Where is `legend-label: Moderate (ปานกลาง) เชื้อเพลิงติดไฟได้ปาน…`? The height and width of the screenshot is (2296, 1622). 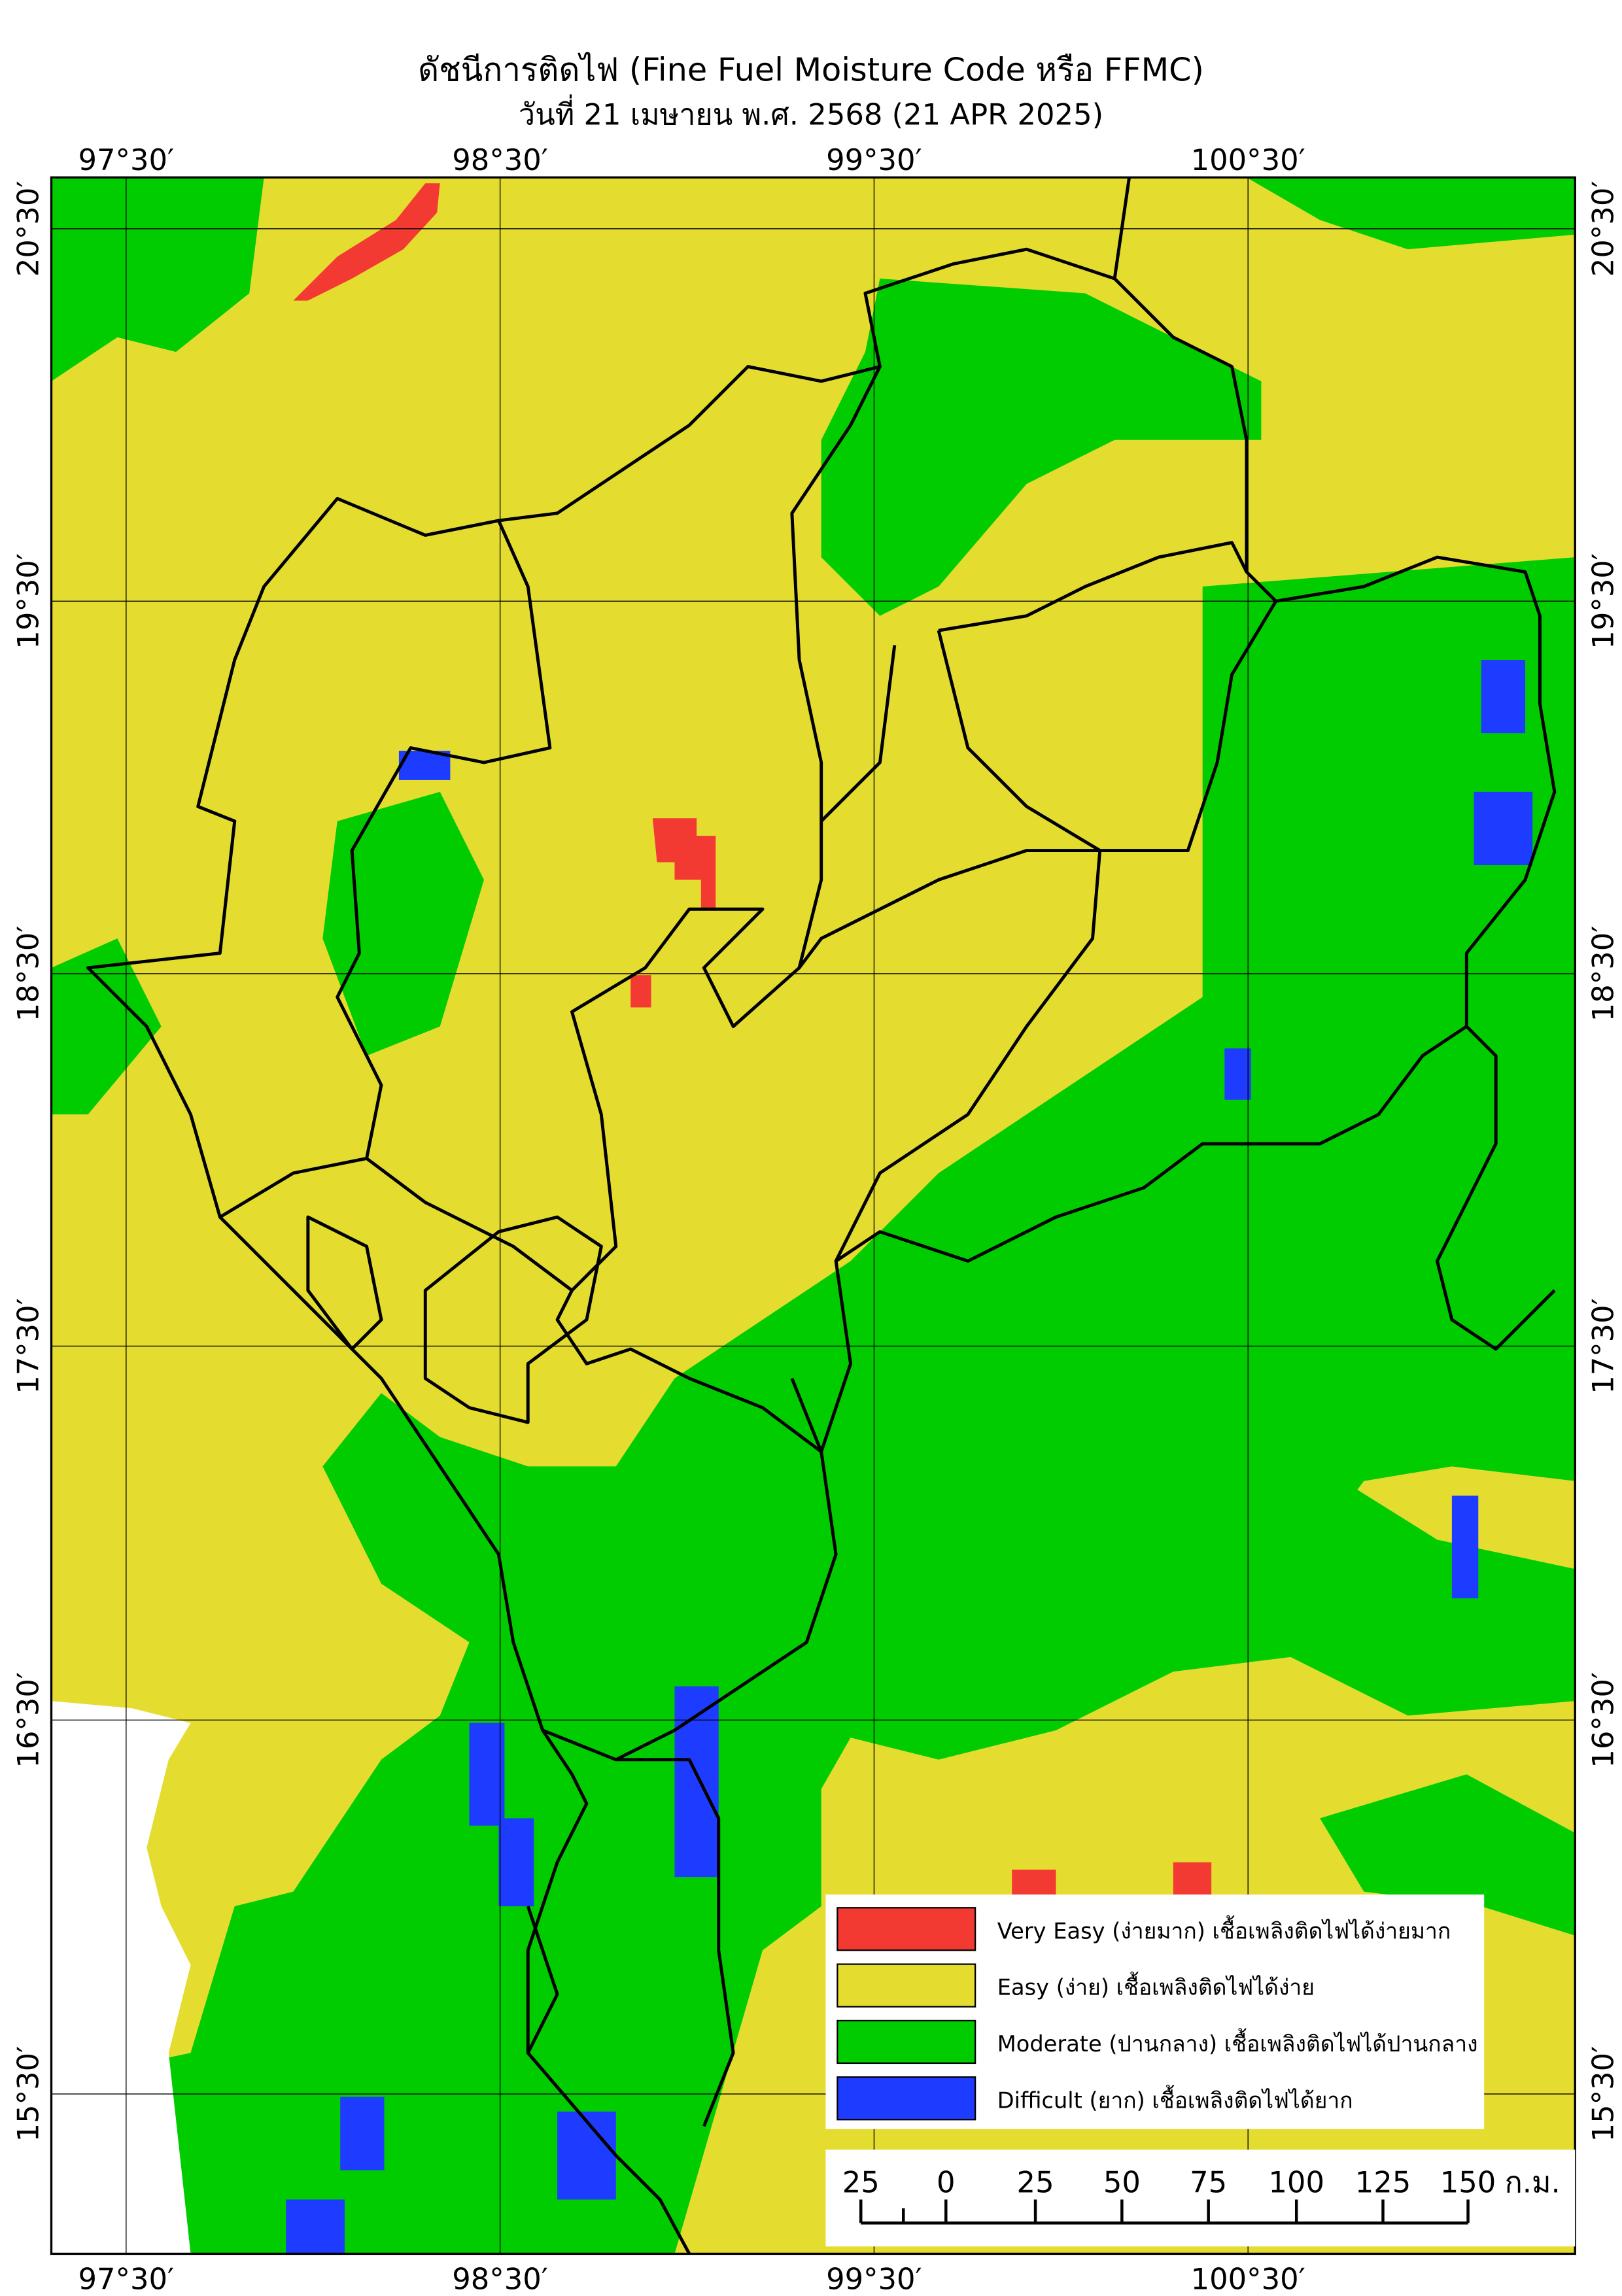 legend-label: Moderate (ปานกลาง) เชื้อเพลิงติดไฟได้ปาน… is located at coordinates (1237, 2042).